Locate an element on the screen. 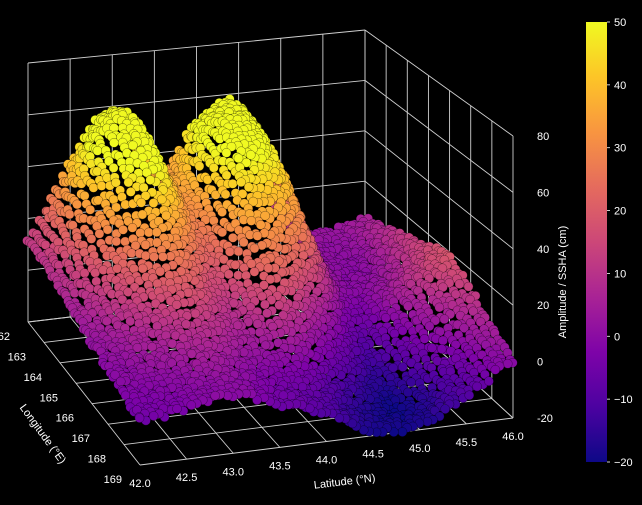 The image size is (642, 505). y-tick-label: 169 is located at coordinates (113, 480).